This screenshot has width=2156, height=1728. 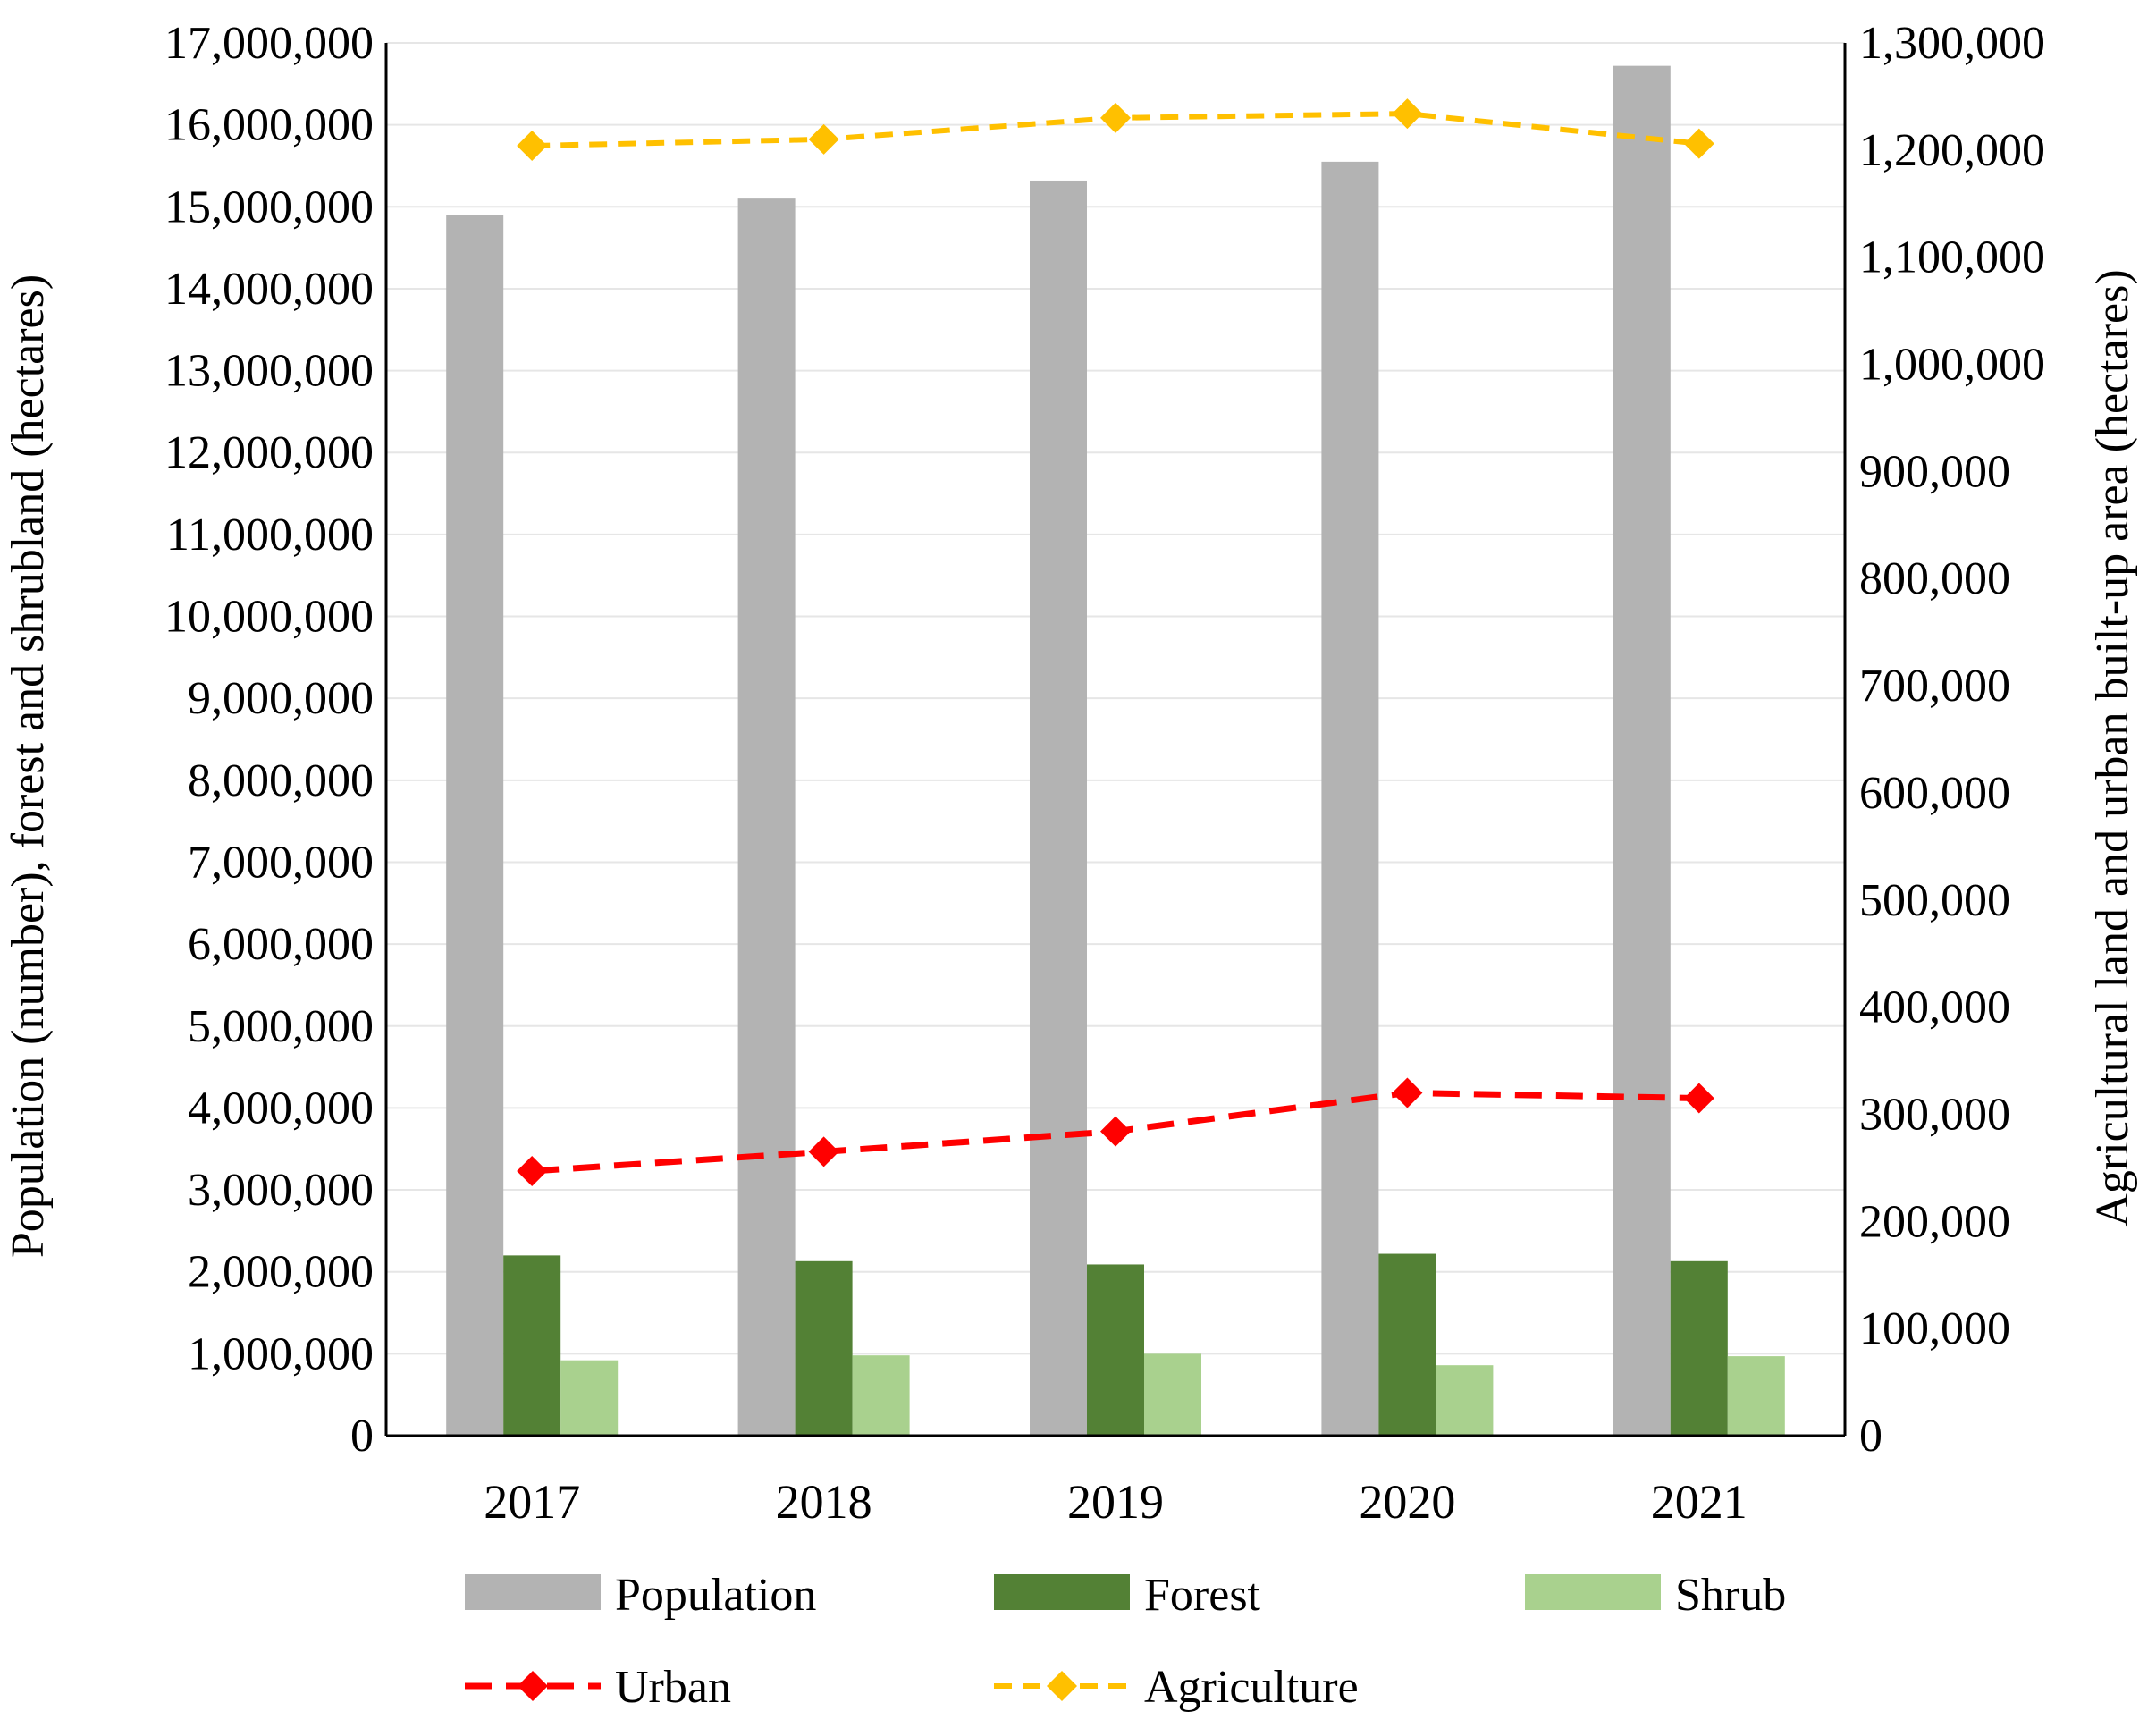 I want to click on left-tick-label: 17,000,000, so click(x=269, y=43).